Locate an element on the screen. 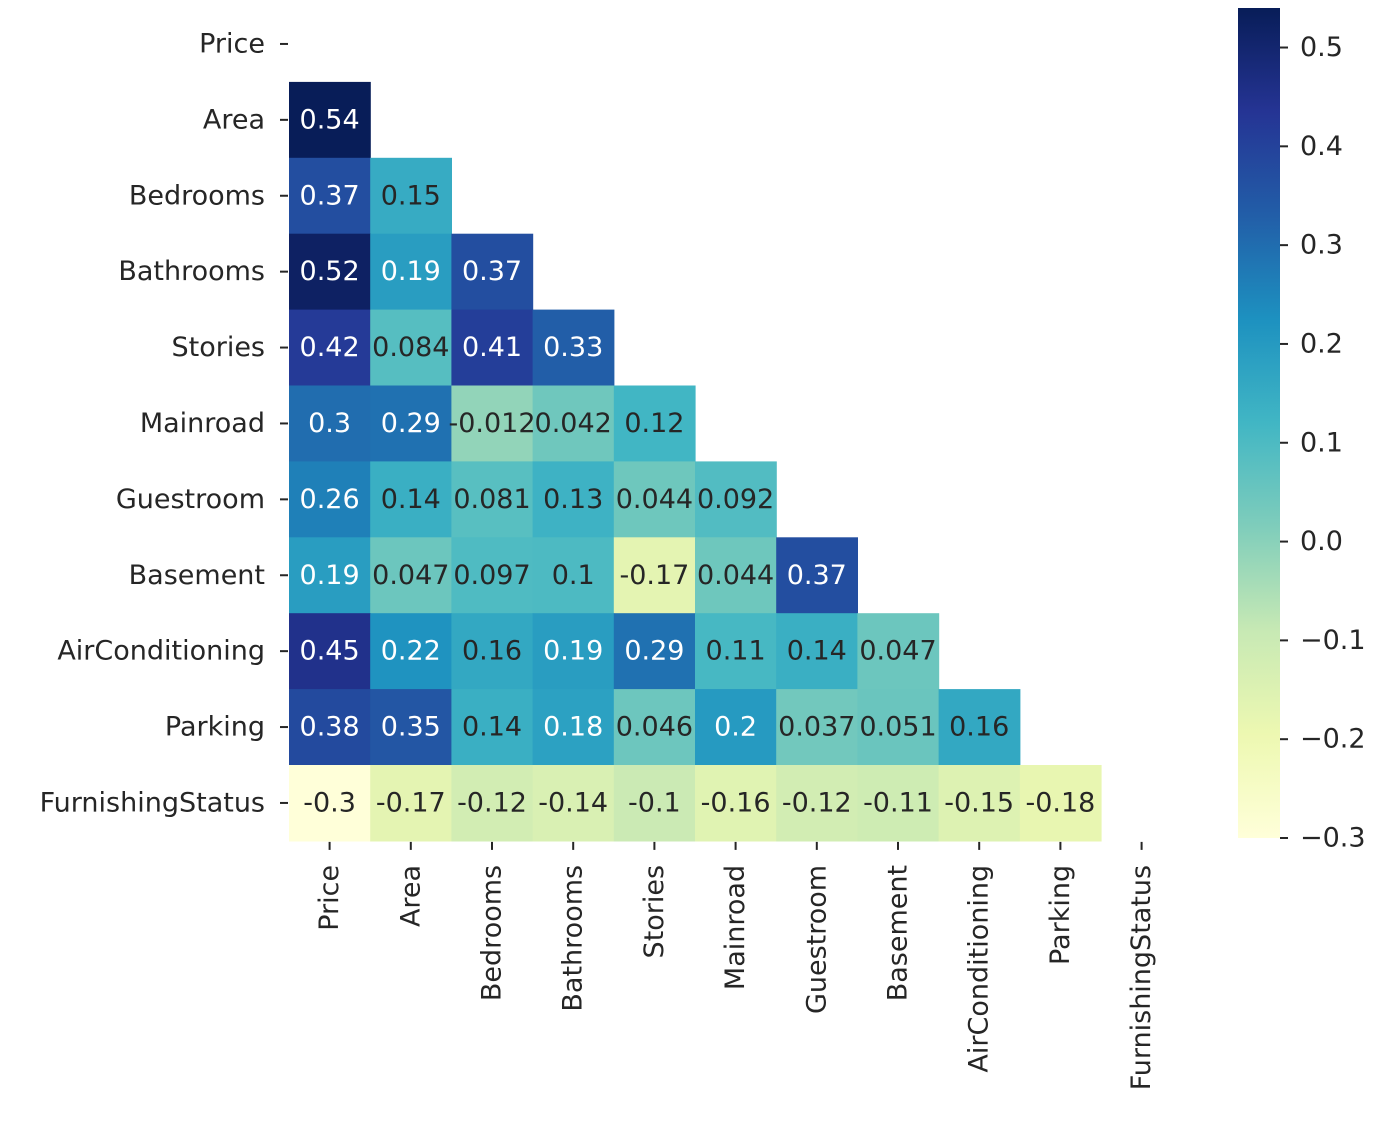  heatmap-cell-basement-area is located at coordinates (411, 575).